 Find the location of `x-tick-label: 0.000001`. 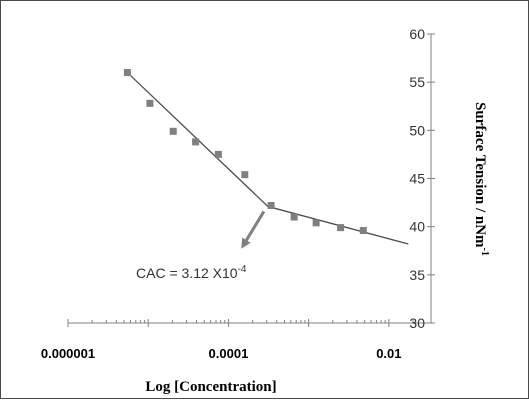

x-tick-label: 0.000001 is located at coordinates (68, 353).